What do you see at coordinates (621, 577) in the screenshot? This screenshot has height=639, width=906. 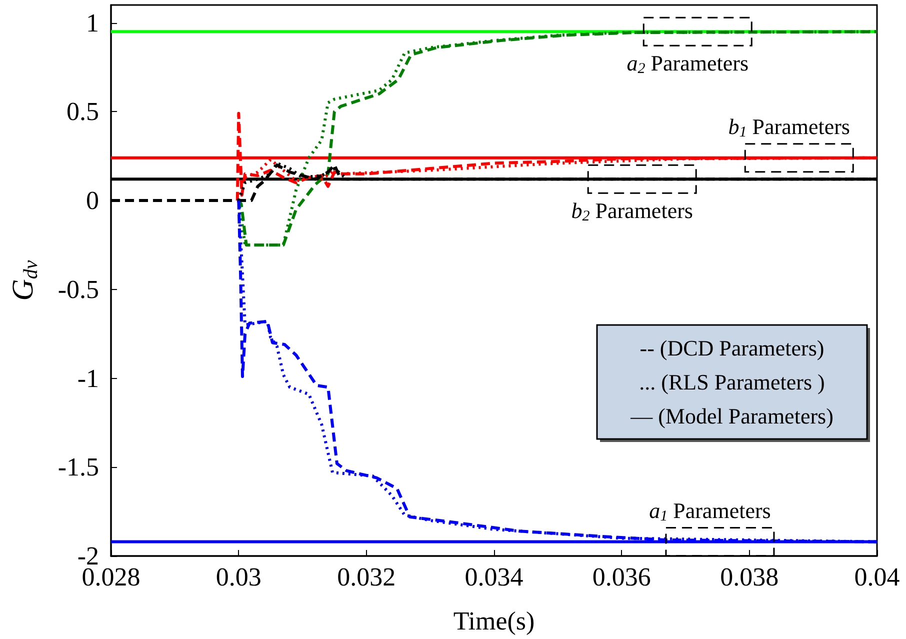 I see `x-tick-label: 0.036` at bounding box center [621, 577].